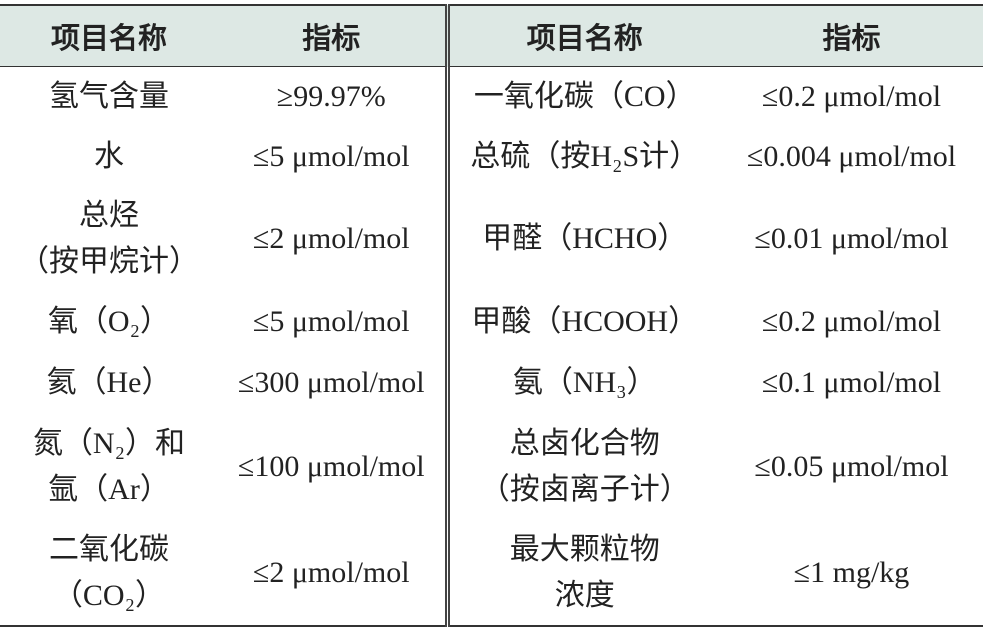 The height and width of the screenshot is (631, 983). I want to click on cell-line: ≤0.01 μmol/mol, so click(851, 238).